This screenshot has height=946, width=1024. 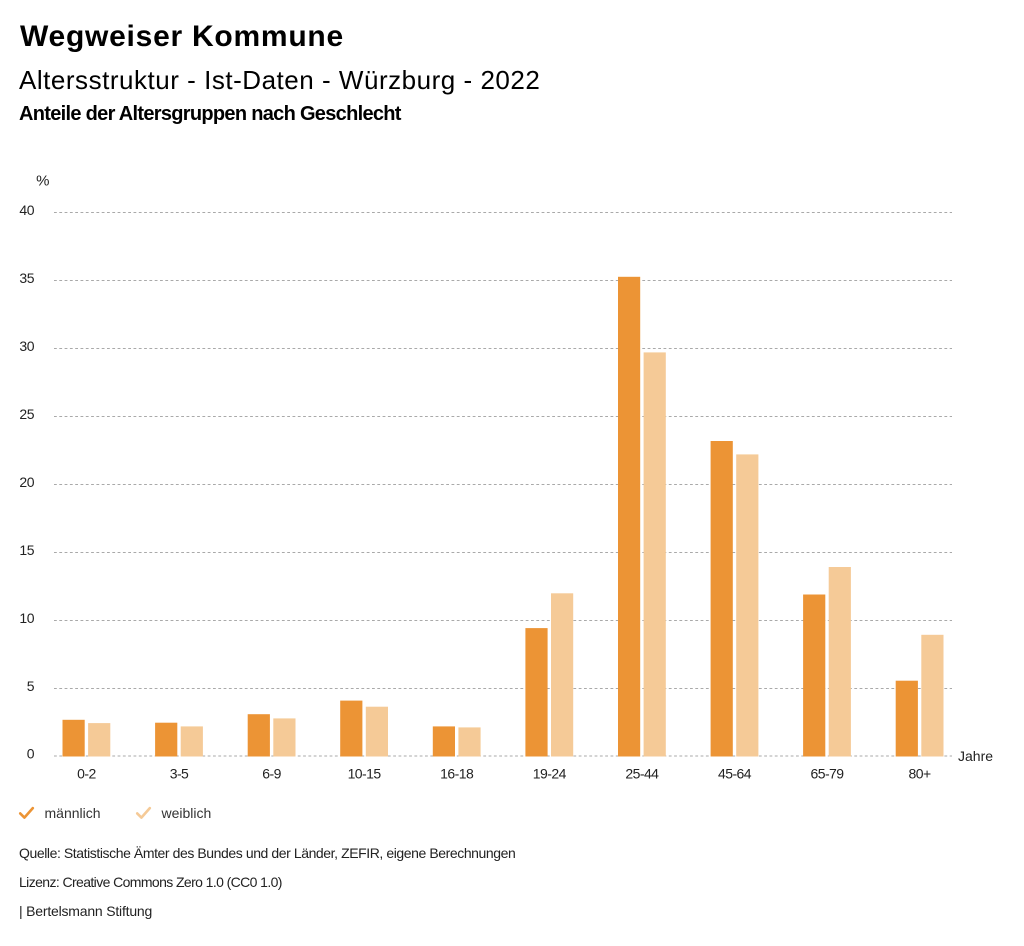 What do you see at coordinates (642, 774) in the screenshot?
I see `svg-text: 25-44` at bounding box center [642, 774].